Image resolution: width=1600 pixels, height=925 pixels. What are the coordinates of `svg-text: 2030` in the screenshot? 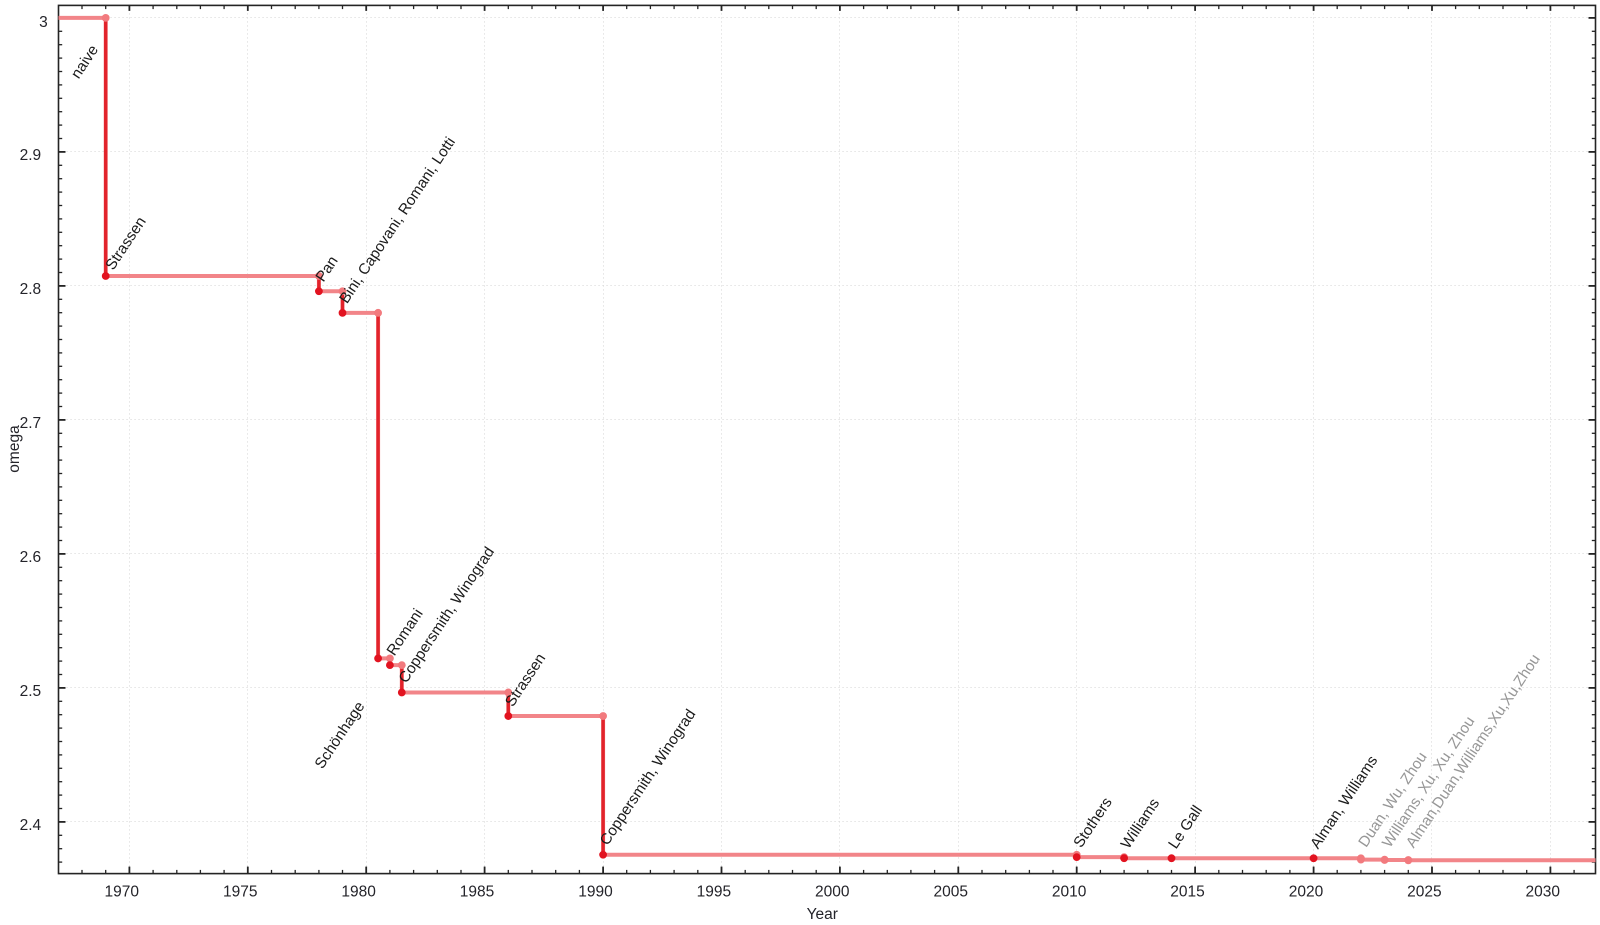 It's located at (1543, 891).